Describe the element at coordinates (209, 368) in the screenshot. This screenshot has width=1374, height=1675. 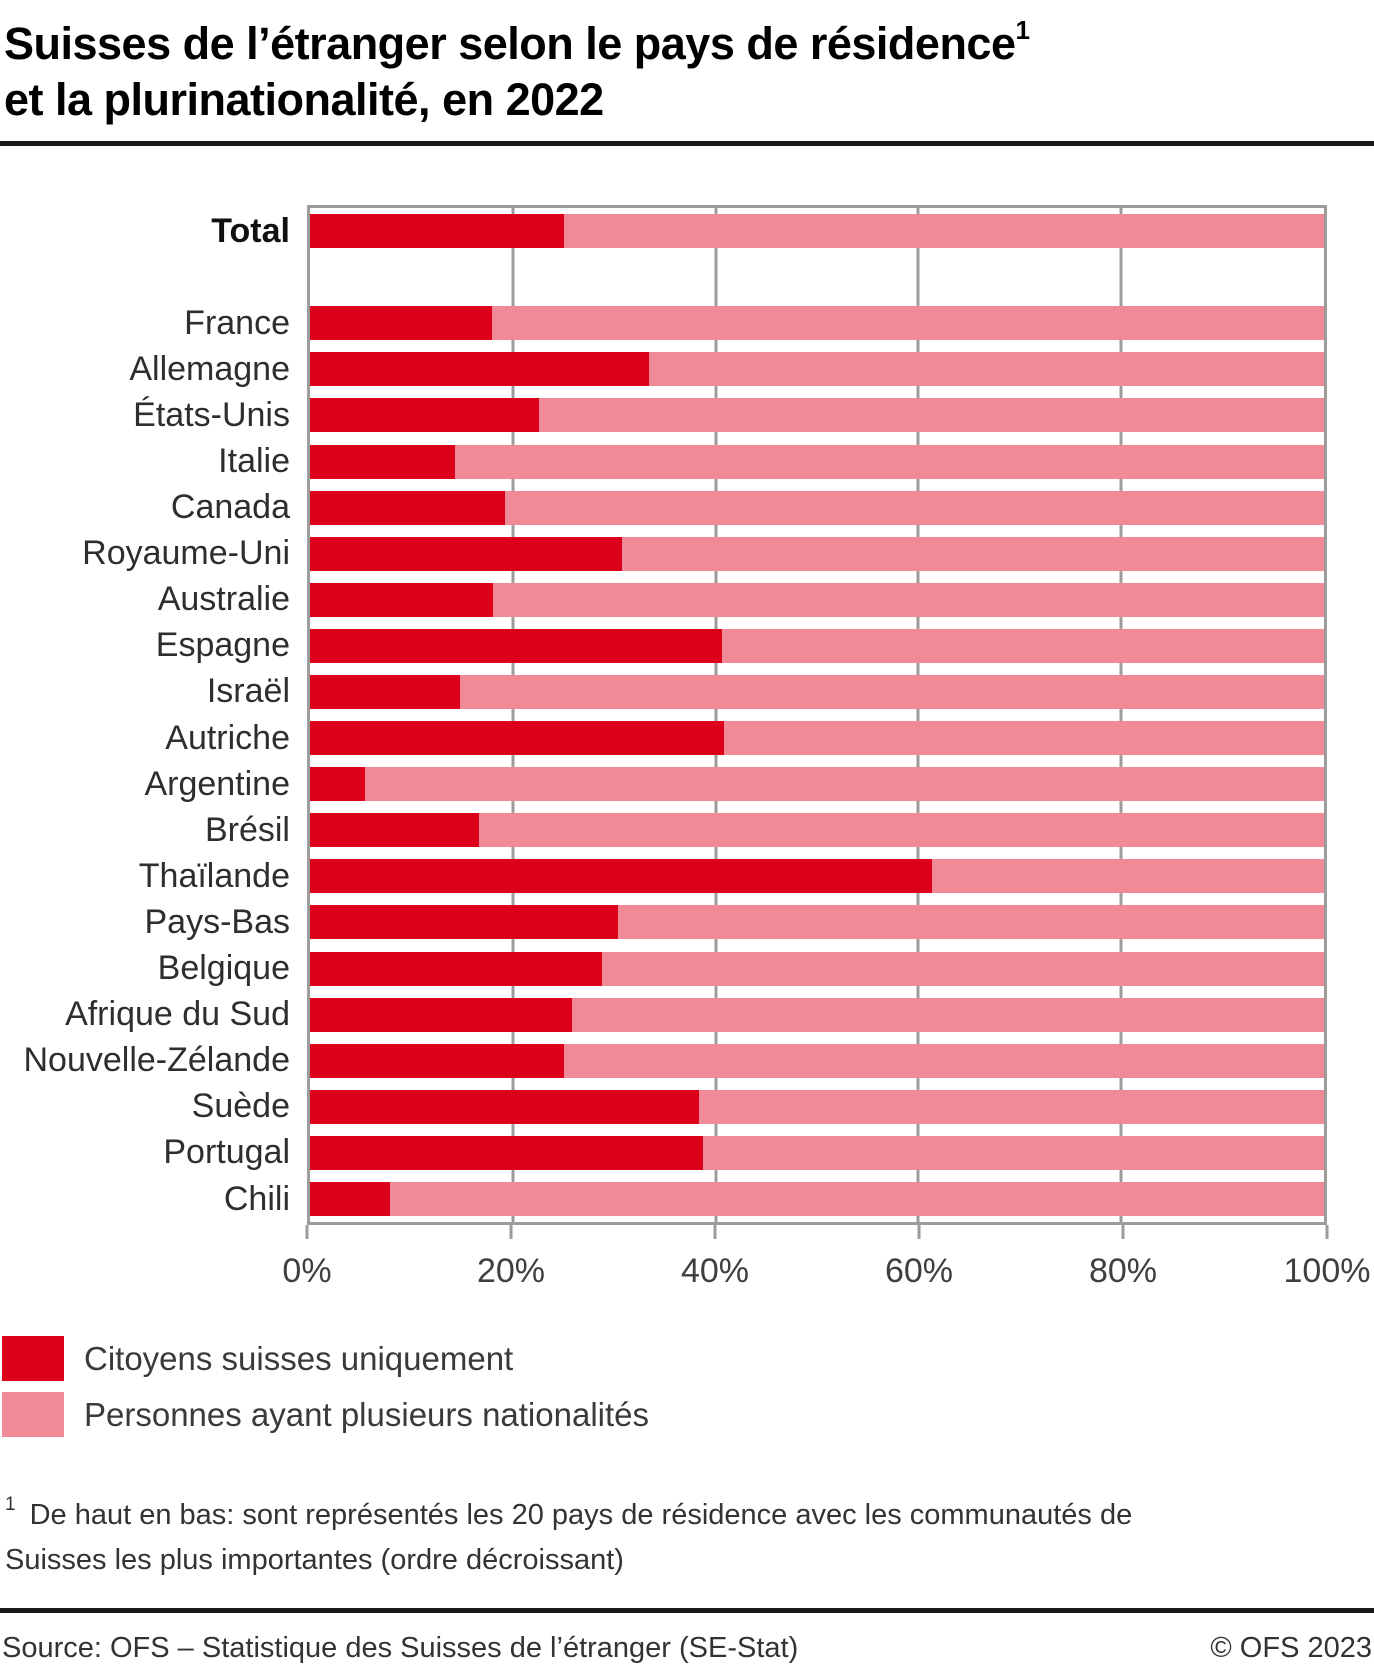
I see `row-label: Allemagne` at that location.